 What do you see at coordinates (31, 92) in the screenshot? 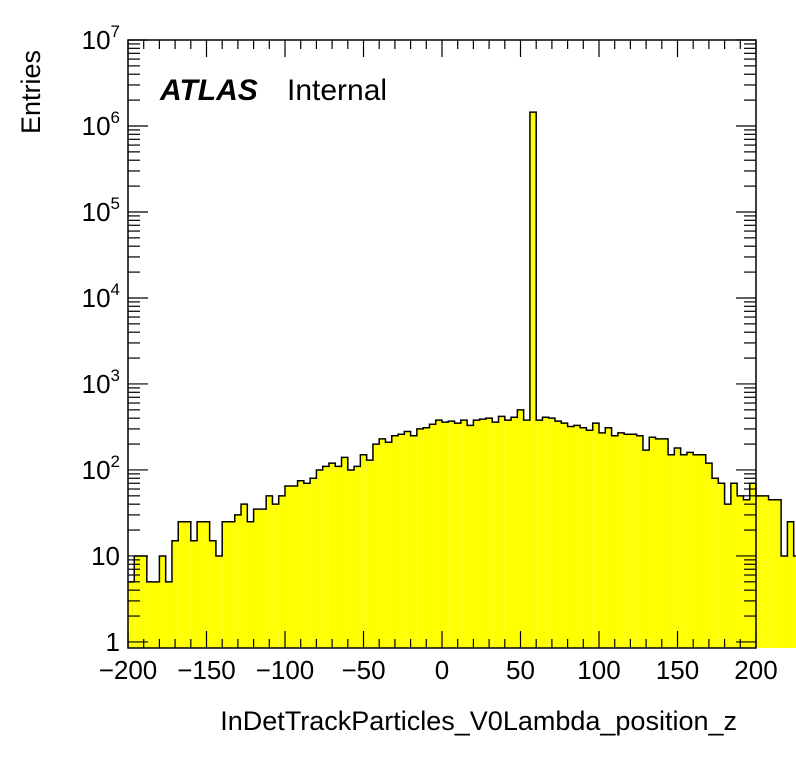
I see `y-axis-title: Entries` at bounding box center [31, 92].